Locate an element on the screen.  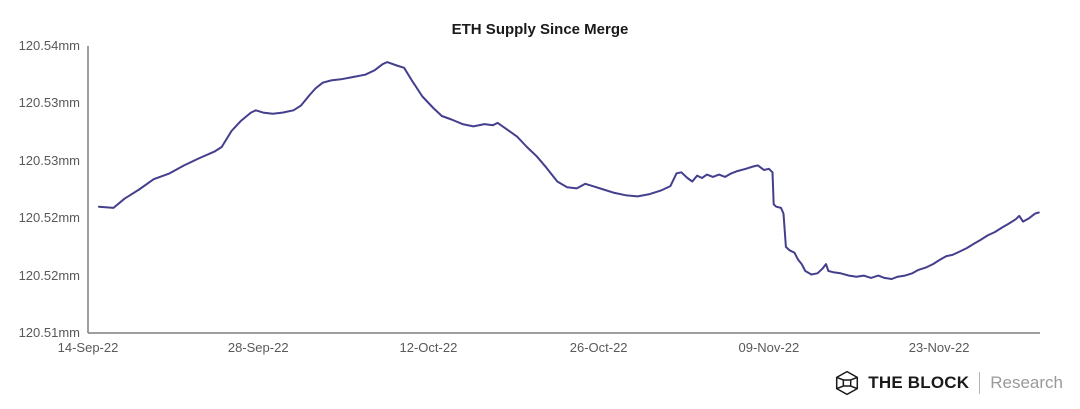
y-tick-label: 120.54mm is located at coordinates (49, 45).